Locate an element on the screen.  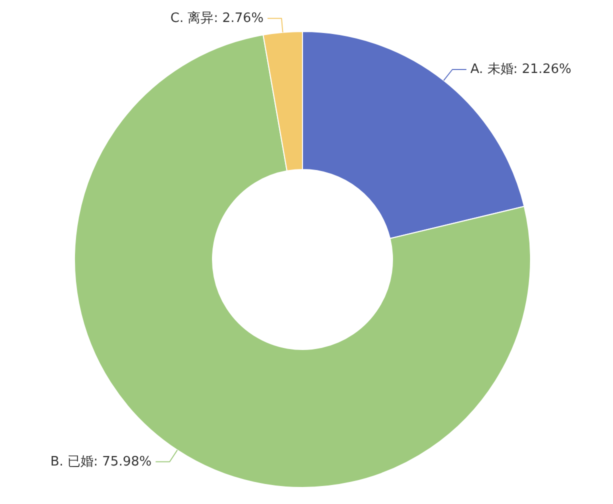
slice-label: B. 已婚: 75.98% is located at coordinates (101, 462).